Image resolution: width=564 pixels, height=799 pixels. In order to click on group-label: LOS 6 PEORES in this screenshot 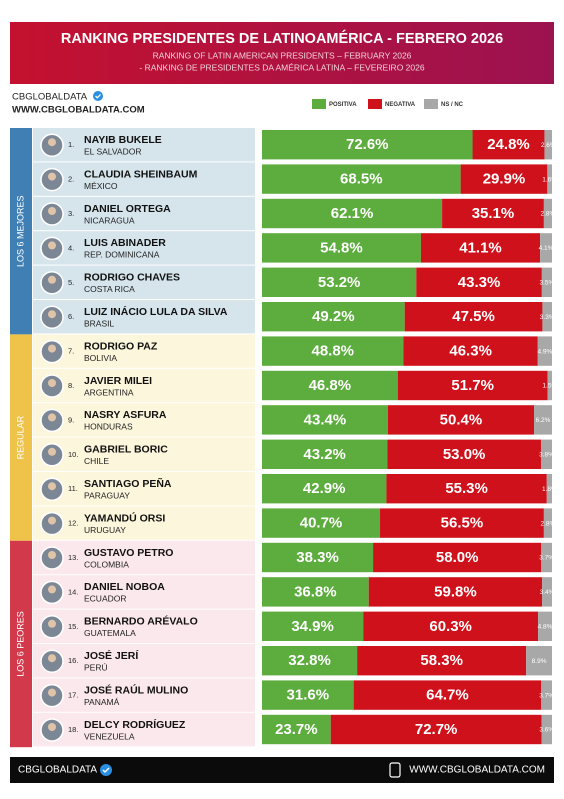, I will do `click(20, 644)`.